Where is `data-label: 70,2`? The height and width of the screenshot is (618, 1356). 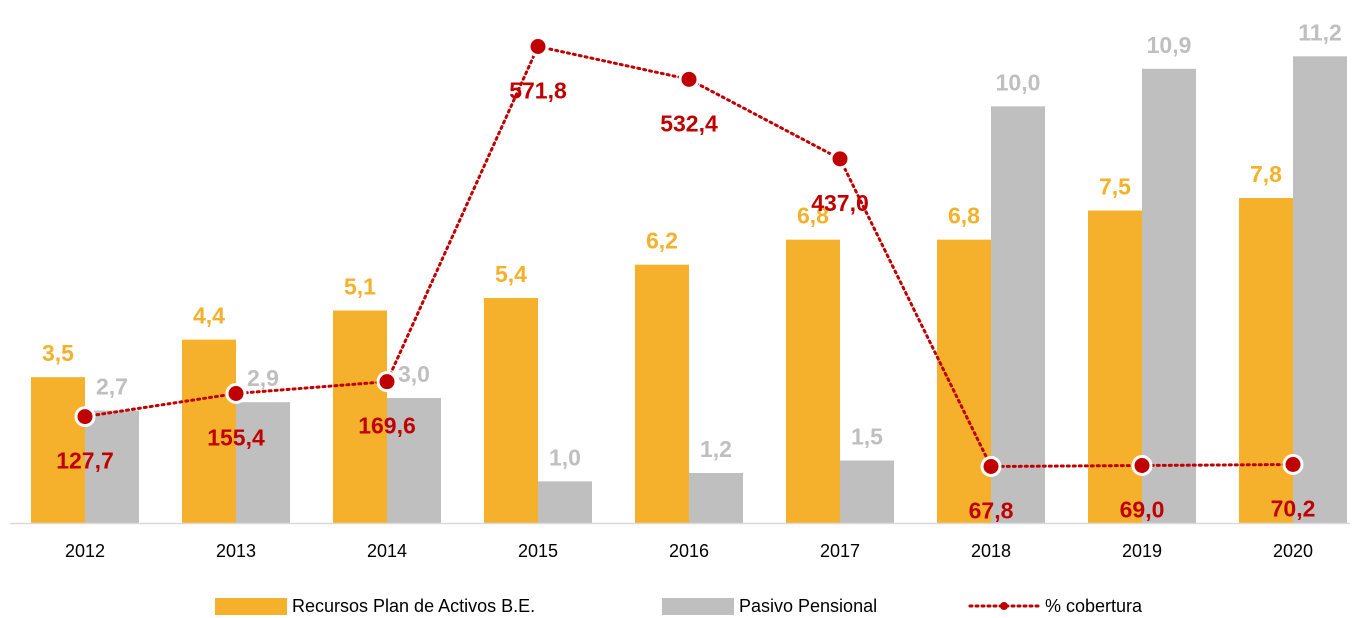 data-label: 70,2 is located at coordinates (1293, 509).